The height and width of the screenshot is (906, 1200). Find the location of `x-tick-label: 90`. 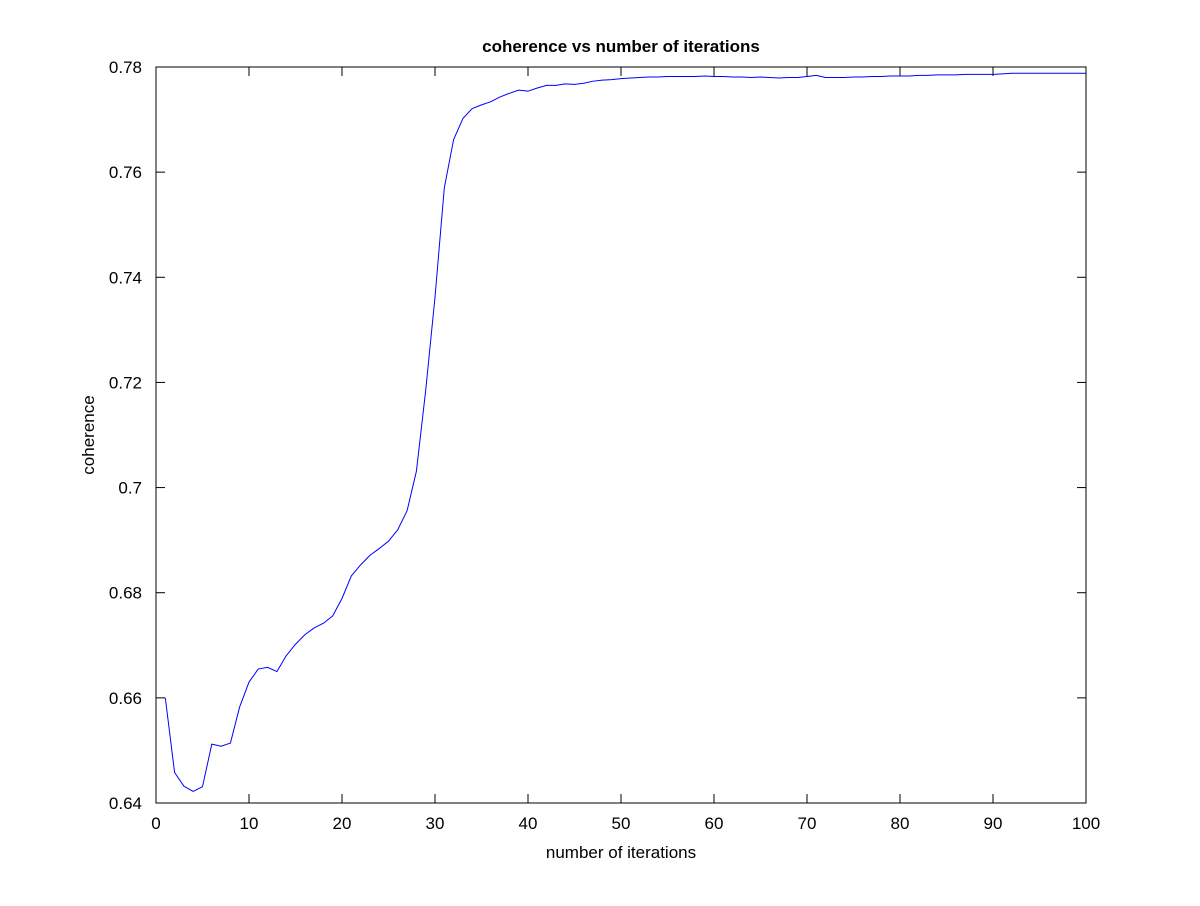

x-tick-label: 90 is located at coordinates (993, 823).